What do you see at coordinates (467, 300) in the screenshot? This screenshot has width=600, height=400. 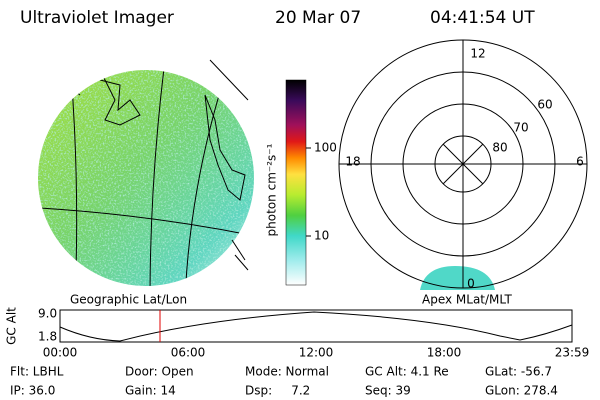 I see `panel-label: Apex MLat/MLT` at bounding box center [467, 300].